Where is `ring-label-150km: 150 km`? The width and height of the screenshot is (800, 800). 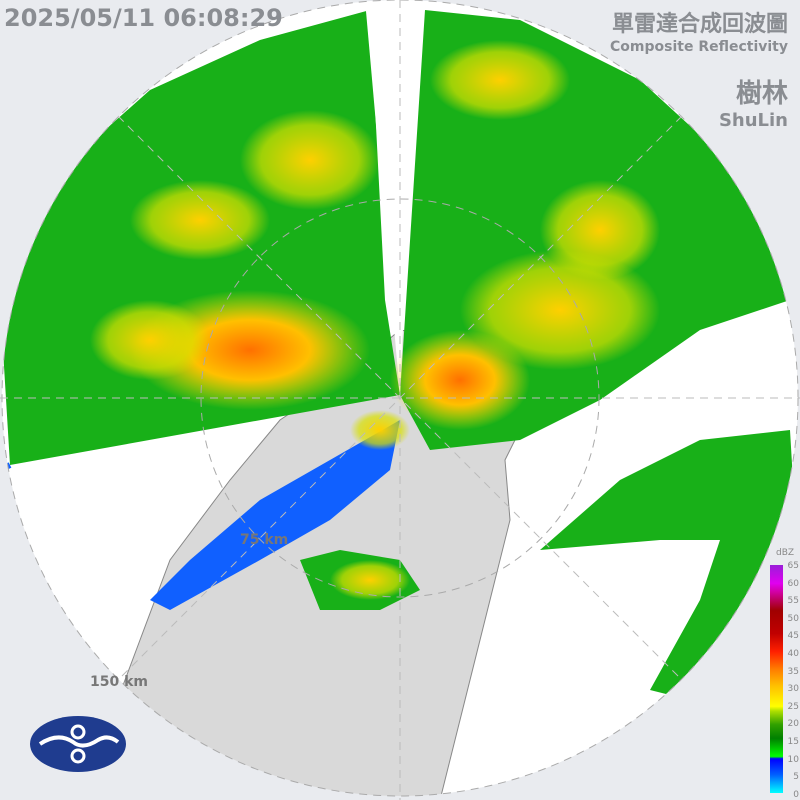 ring-label-150km: 150 km is located at coordinates (119, 682).